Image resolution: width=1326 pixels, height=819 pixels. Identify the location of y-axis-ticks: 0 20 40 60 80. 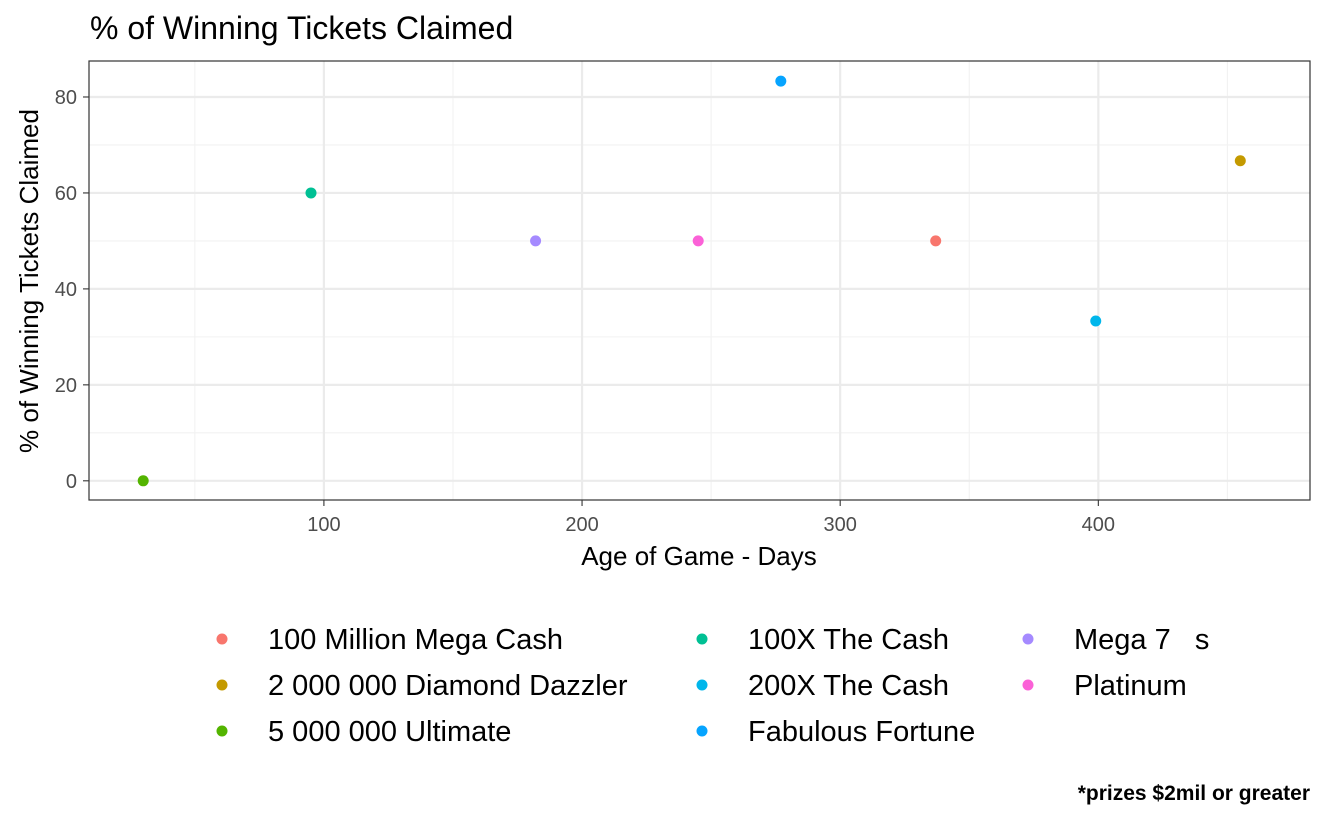
(72, 290).